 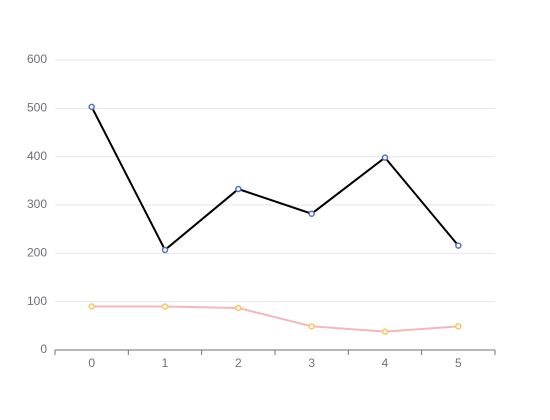 I want to click on x-tick-label: 2, so click(x=238, y=363).